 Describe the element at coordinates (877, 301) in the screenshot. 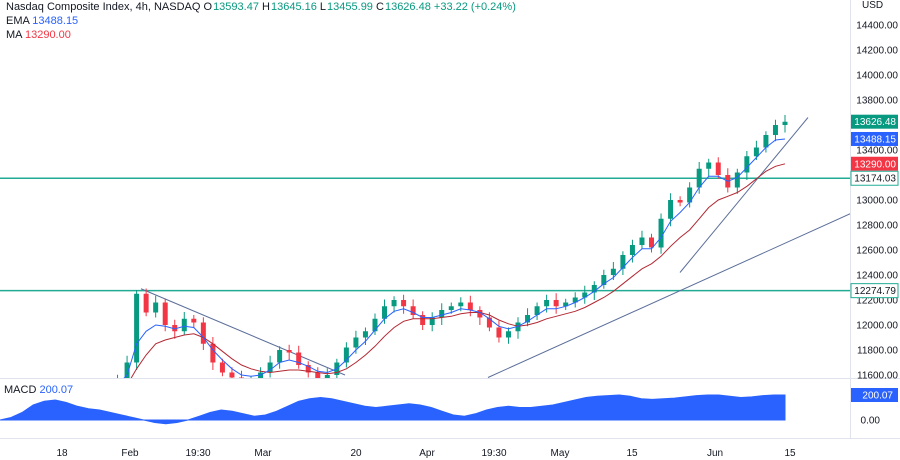

I see `price-tick-label: 12200.00` at that location.